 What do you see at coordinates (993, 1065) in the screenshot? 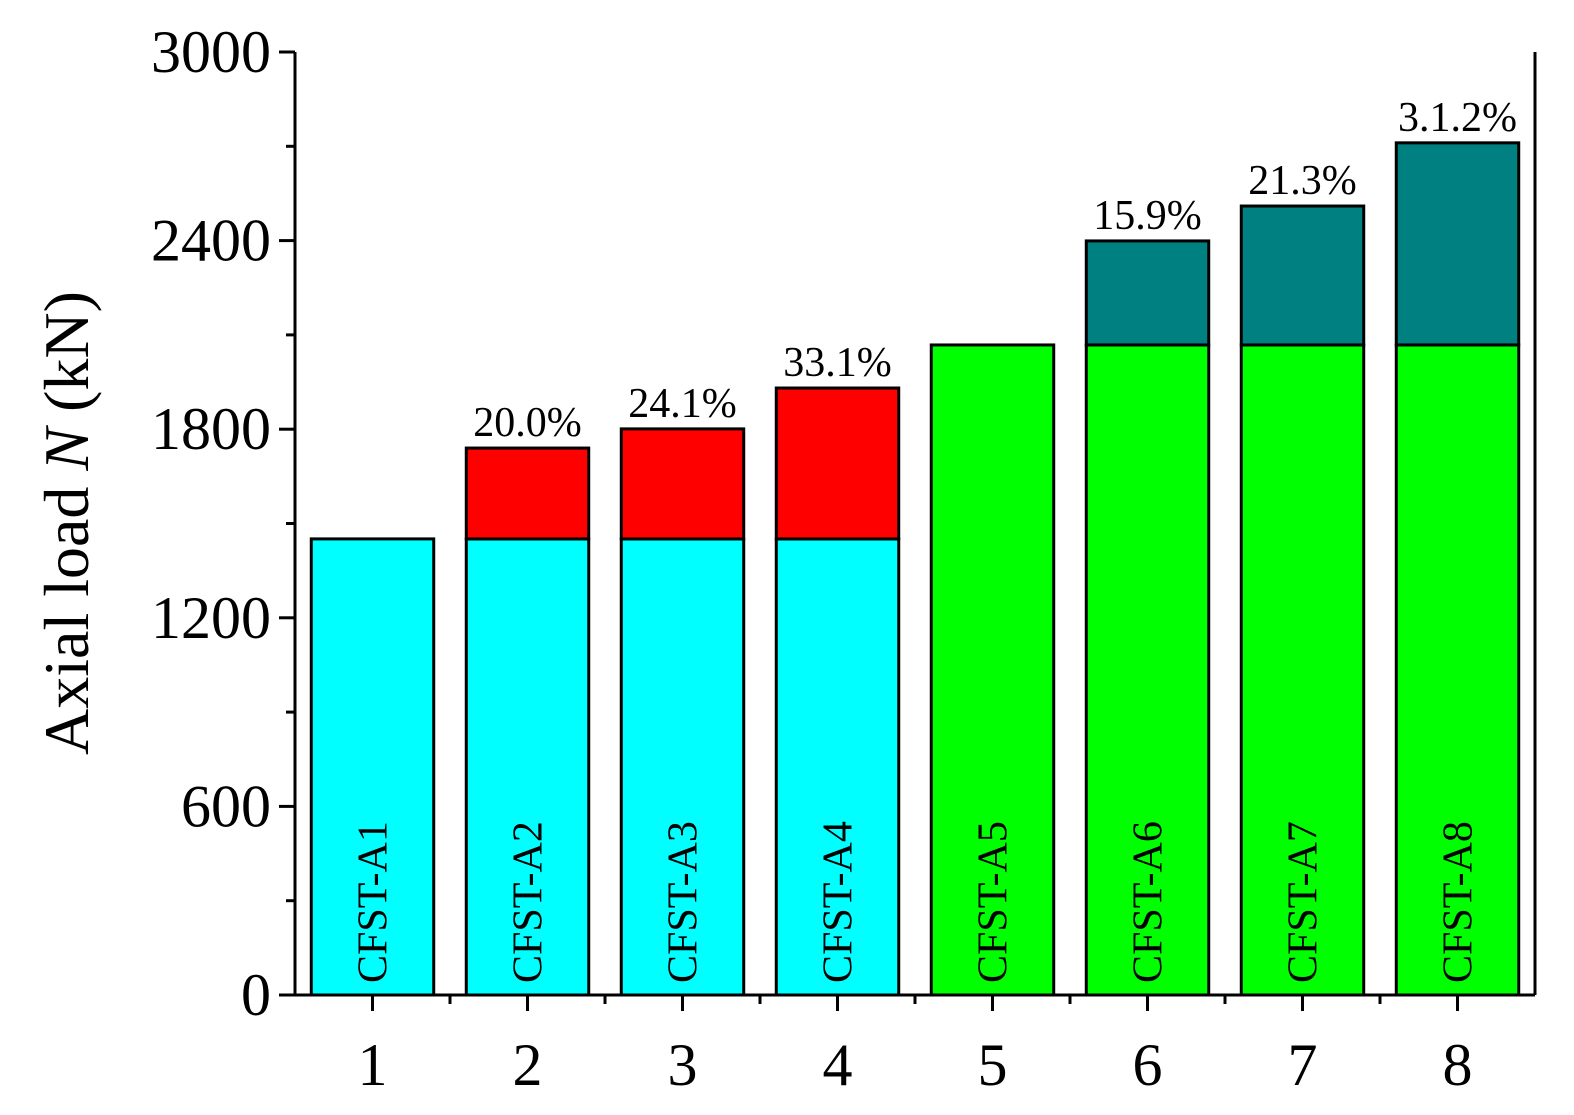
I see `x-tick-label: 5` at bounding box center [993, 1065].